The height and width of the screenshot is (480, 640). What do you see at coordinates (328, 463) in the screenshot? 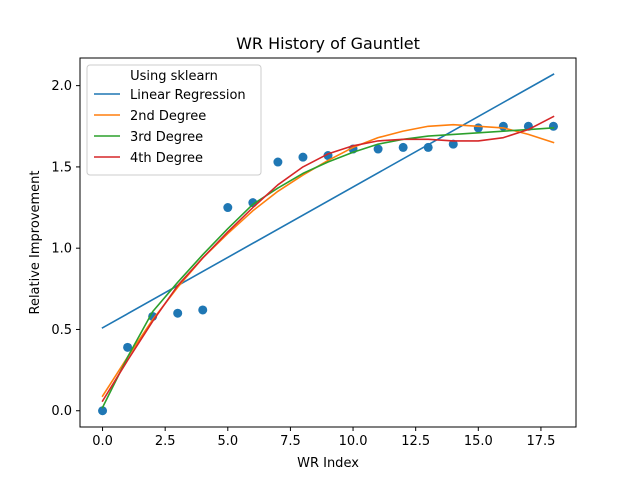
I see `x-axis-label: WR Index` at bounding box center [328, 463].